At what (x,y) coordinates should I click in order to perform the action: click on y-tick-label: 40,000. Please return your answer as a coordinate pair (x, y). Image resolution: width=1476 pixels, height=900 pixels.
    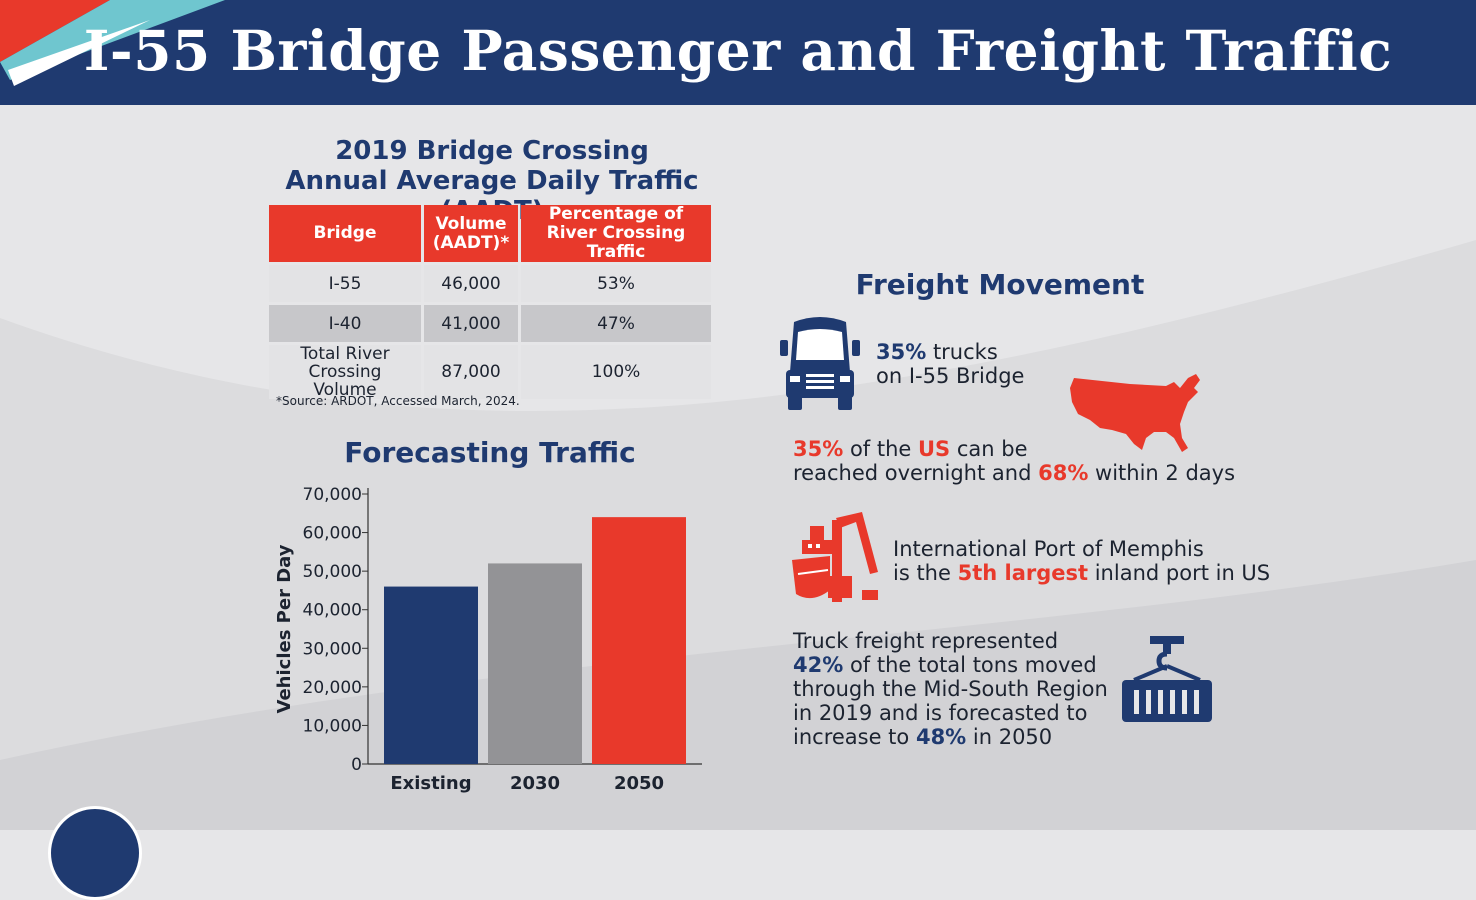
    Looking at the image, I should click on (332, 611).